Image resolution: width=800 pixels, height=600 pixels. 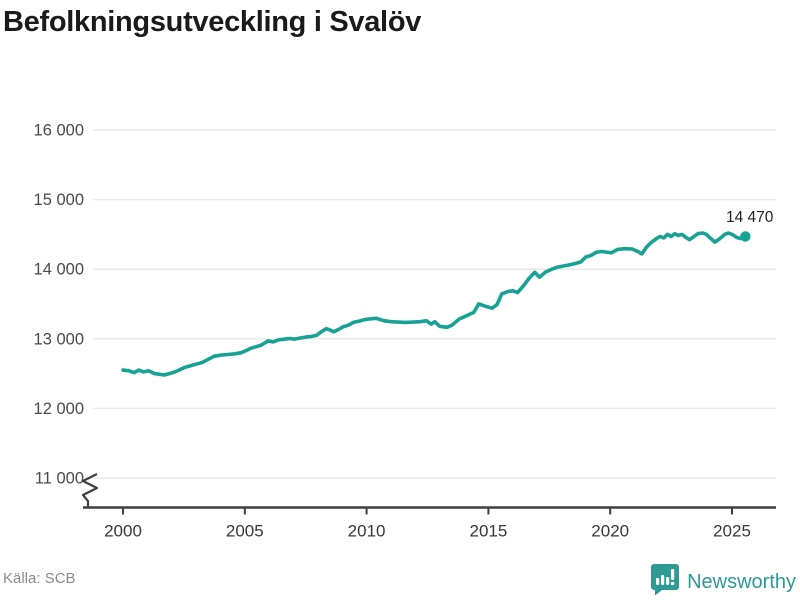 I want to click on y-axis-tick-label: 16 000, so click(x=59, y=131).